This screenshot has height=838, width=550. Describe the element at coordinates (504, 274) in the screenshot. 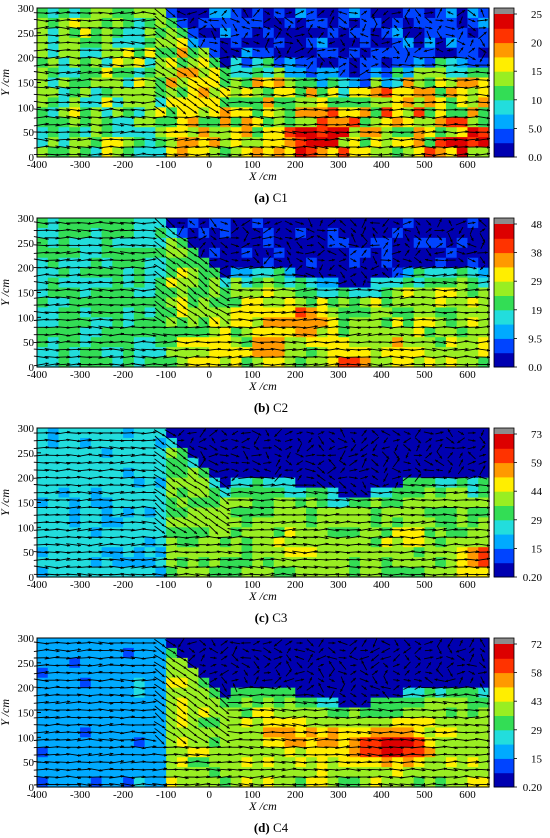

I see `colorbar-swatch` at that location.